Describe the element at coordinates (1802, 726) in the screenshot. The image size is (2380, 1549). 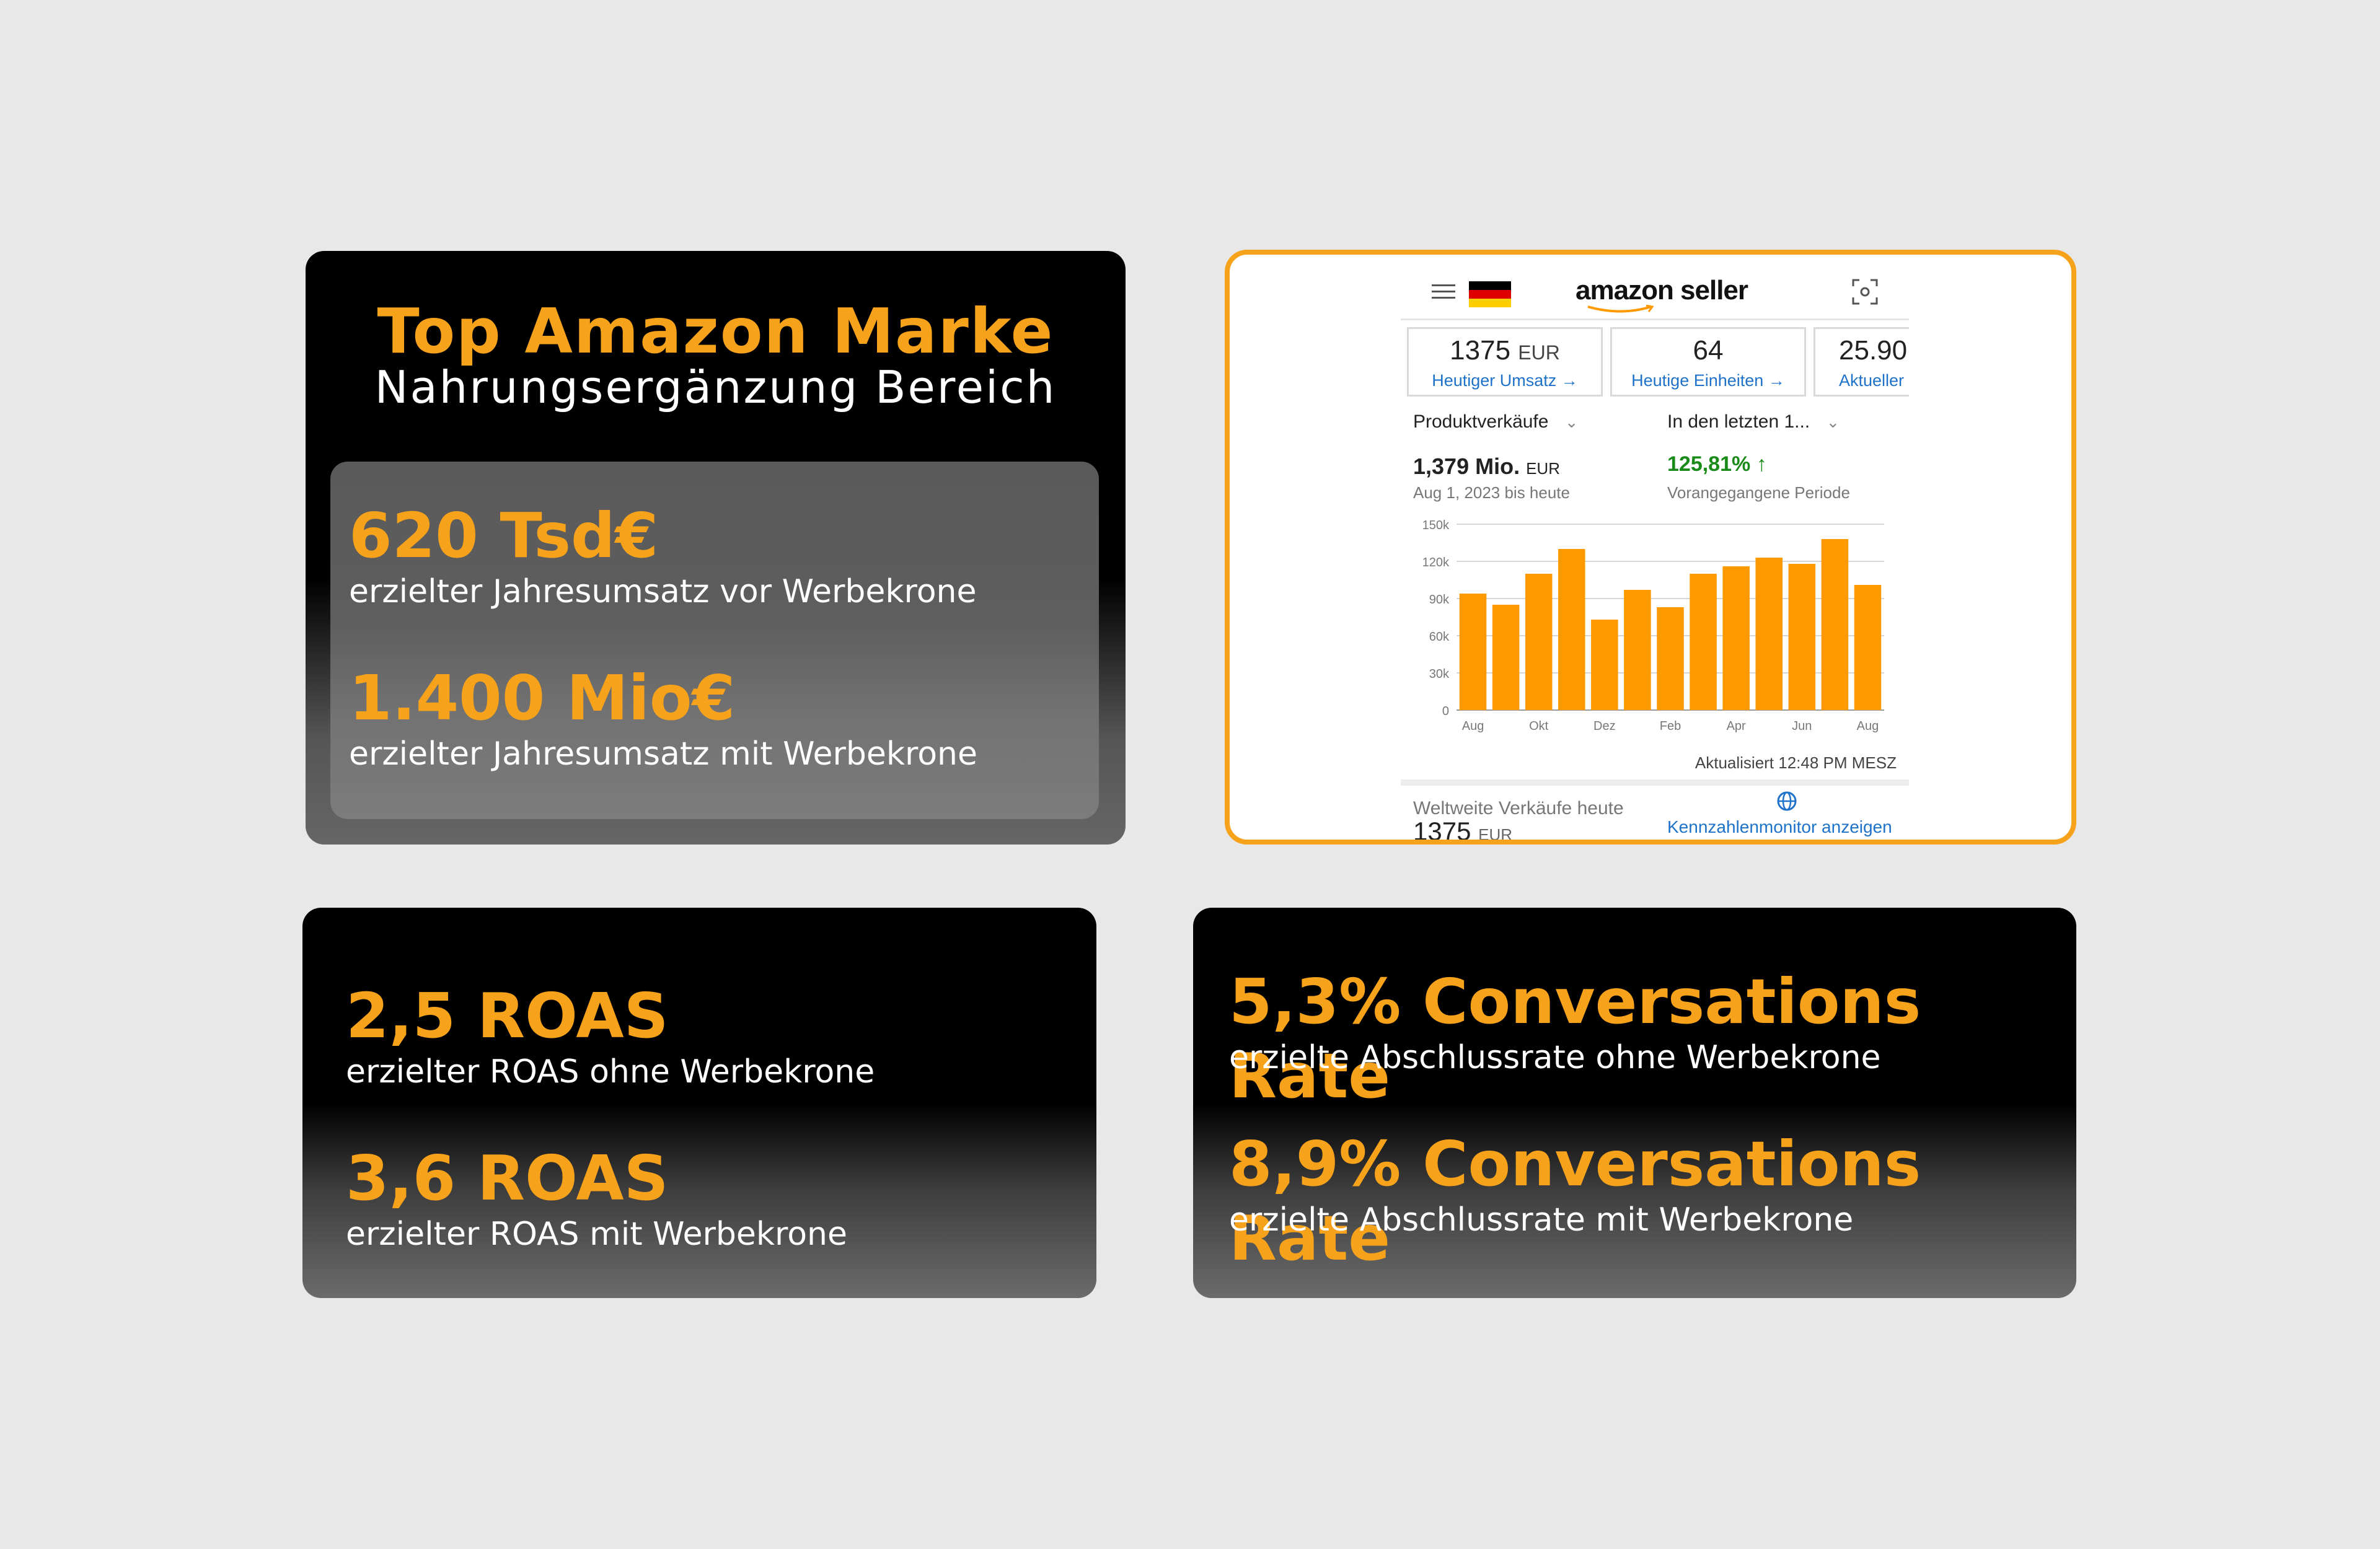
I see `x-tick-label: Jun` at that location.